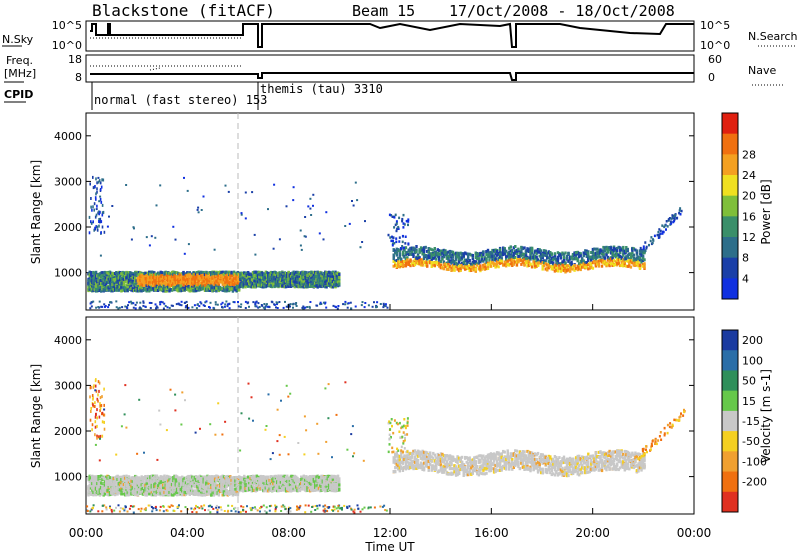  I want to click on nave-tick-bottom: 0, so click(711, 77).